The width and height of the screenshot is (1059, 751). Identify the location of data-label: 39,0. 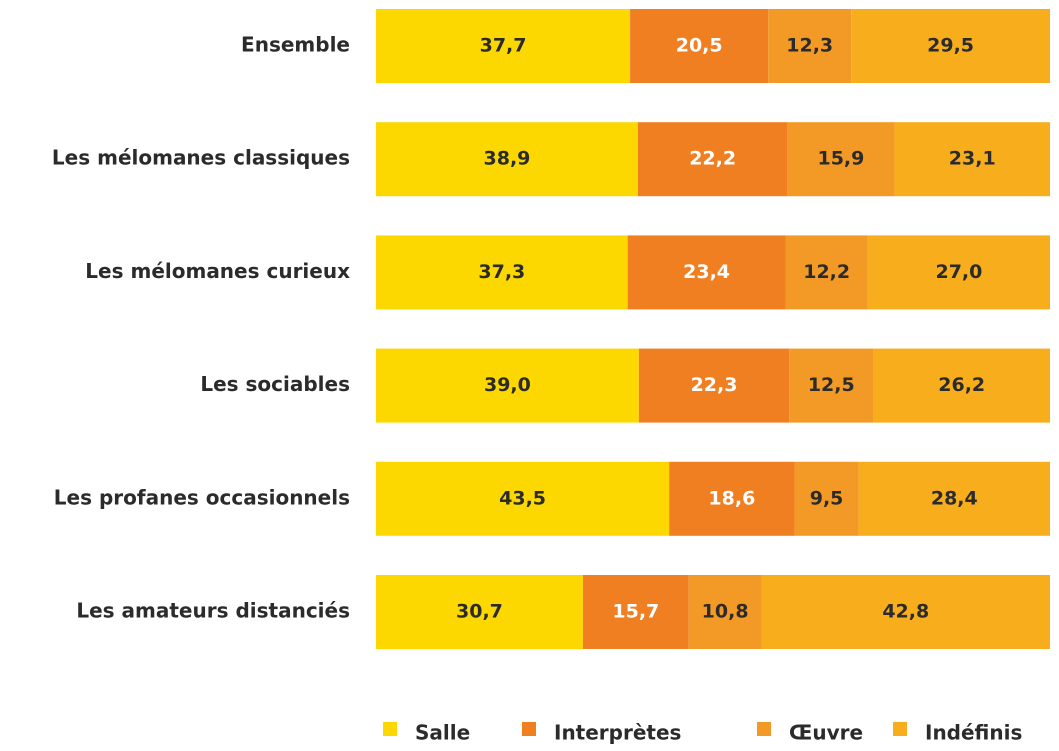
(507, 385).